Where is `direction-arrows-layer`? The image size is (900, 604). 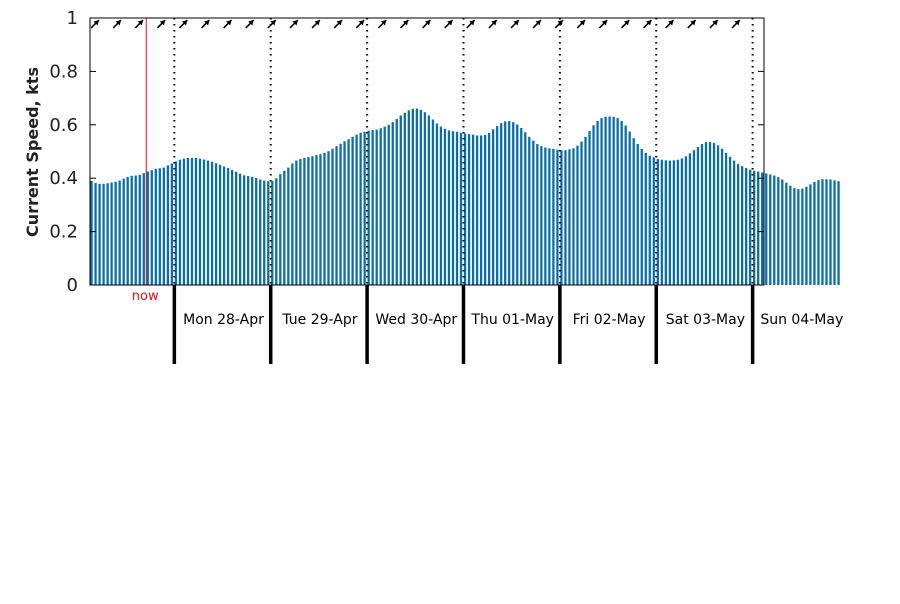
direction-arrows-layer is located at coordinates (415, 24).